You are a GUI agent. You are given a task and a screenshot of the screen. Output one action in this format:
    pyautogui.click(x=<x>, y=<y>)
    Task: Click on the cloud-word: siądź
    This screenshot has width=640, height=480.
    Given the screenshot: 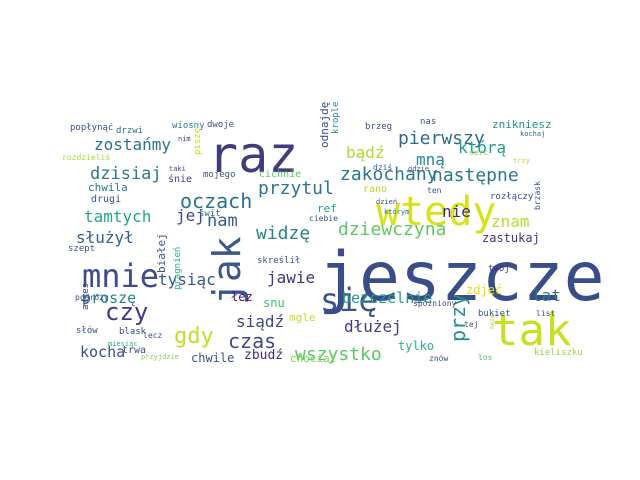 What is the action you would take?
    pyautogui.click(x=260, y=321)
    